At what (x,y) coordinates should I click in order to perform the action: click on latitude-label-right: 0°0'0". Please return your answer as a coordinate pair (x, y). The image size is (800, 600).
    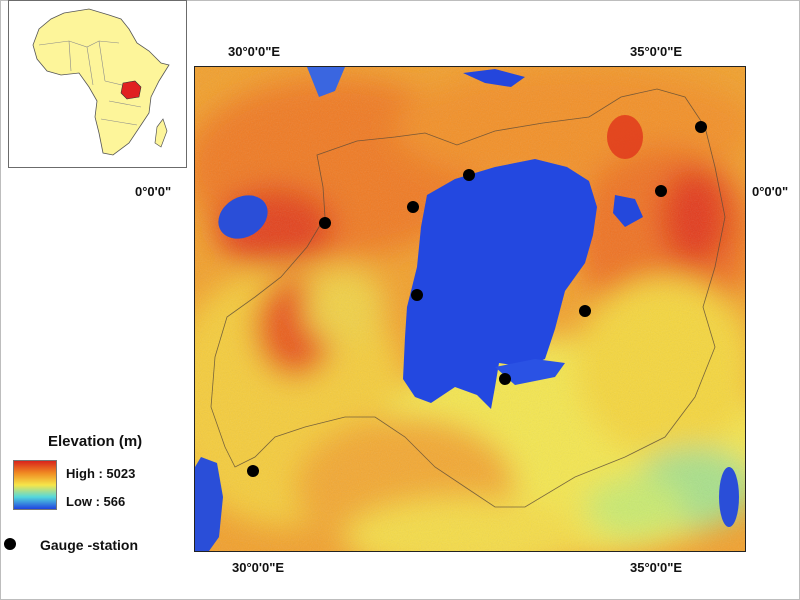
    Looking at the image, I should click on (770, 191).